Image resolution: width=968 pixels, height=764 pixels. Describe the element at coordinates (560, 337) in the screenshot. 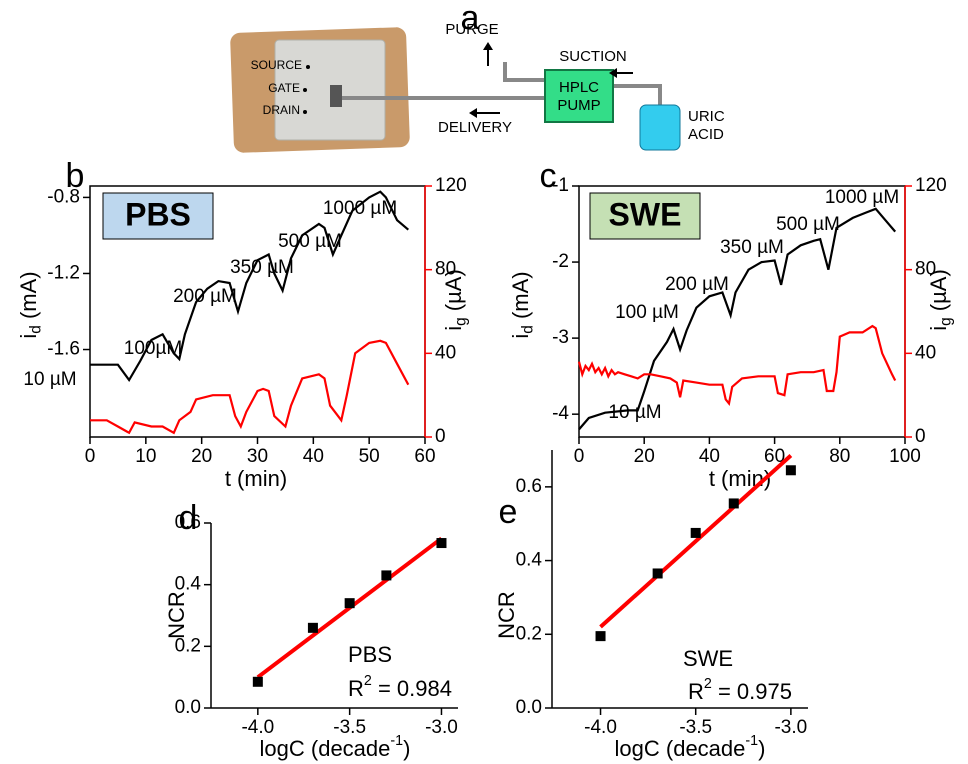

I see `y-tick-label: -3` at that location.